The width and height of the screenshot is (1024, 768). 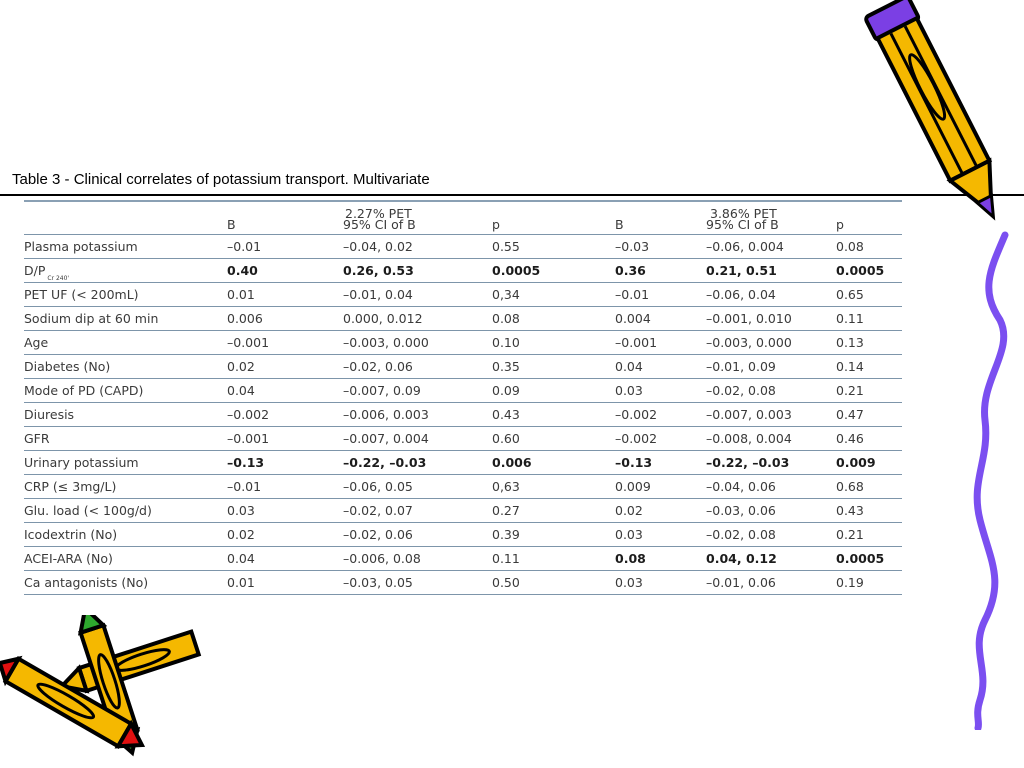 What do you see at coordinates (930, 110) in the screenshot?
I see `pencil-top-right-icon` at bounding box center [930, 110].